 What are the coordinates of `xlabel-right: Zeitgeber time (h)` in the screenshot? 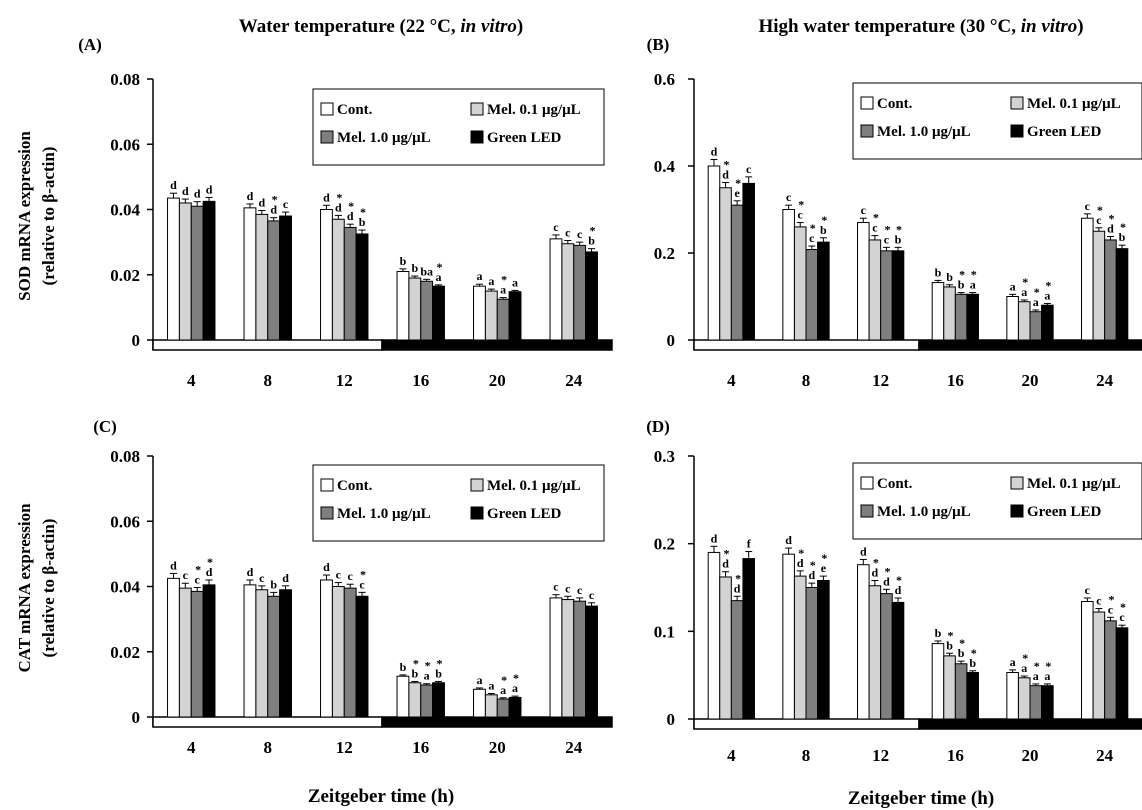 It's located at (921, 798).